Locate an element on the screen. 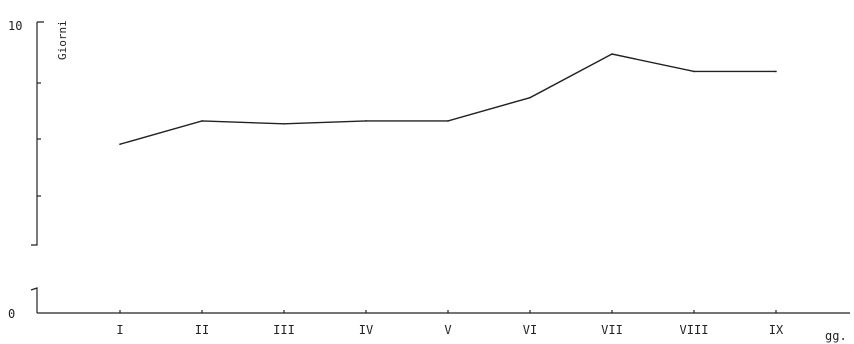 The height and width of the screenshot is (344, 854). x-tick-labels: I II III IV V VI VII VIII IX is located at coordinates (450, 323).